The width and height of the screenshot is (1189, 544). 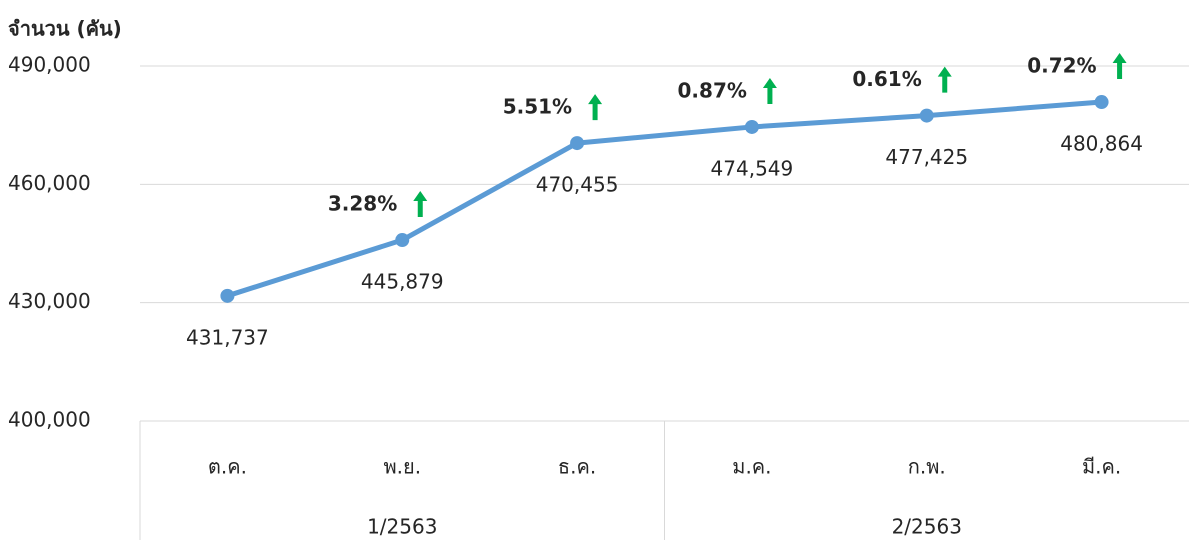 What do you see at coordinates (1101, 467) in the screenshot?
I see `x-tick-label: มี.ค.` at bounding box center [1101, 467].